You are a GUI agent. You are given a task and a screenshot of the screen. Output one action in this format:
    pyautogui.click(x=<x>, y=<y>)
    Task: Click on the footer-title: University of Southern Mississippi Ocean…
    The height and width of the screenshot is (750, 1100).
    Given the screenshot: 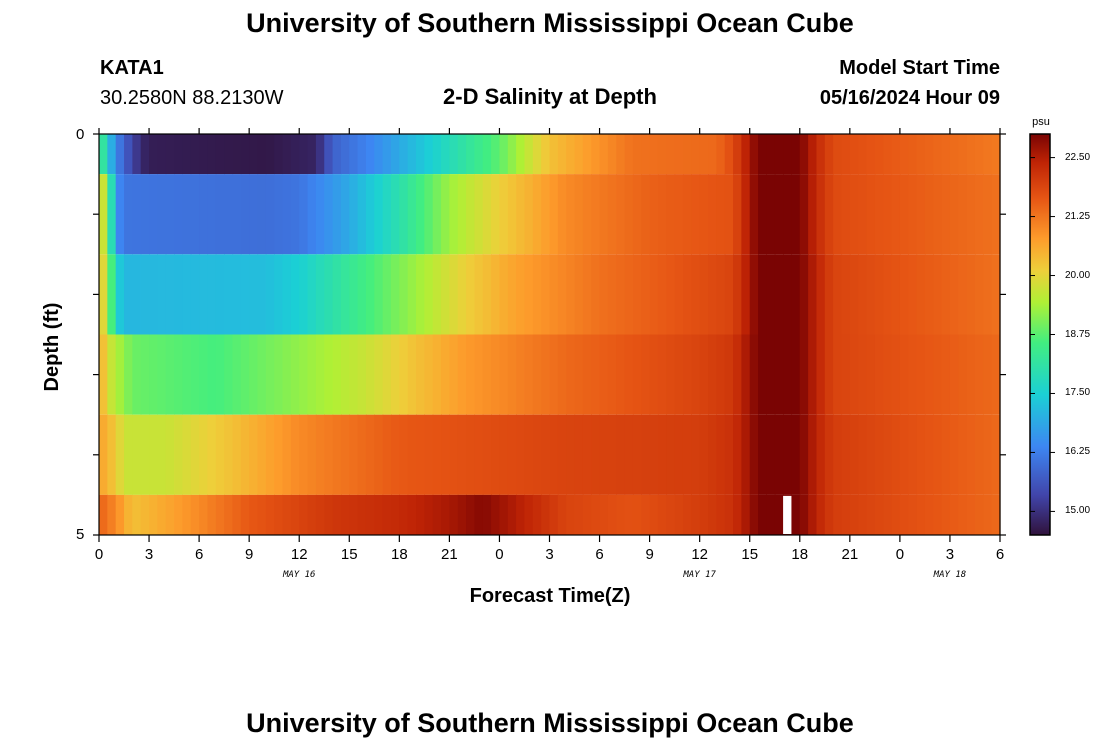 What is the action you would take?
    pyautogui.click(x=550, y=723)
    